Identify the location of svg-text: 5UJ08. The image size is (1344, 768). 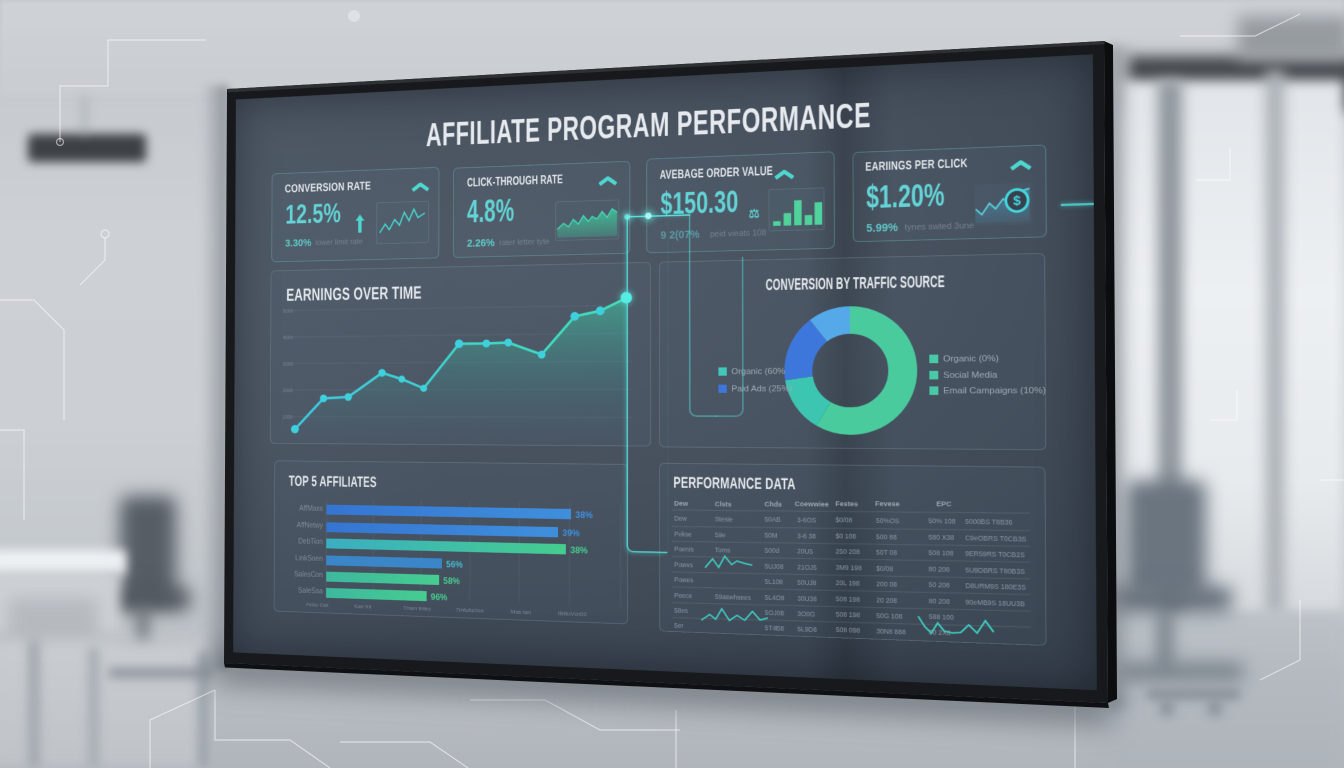
(774, 568).